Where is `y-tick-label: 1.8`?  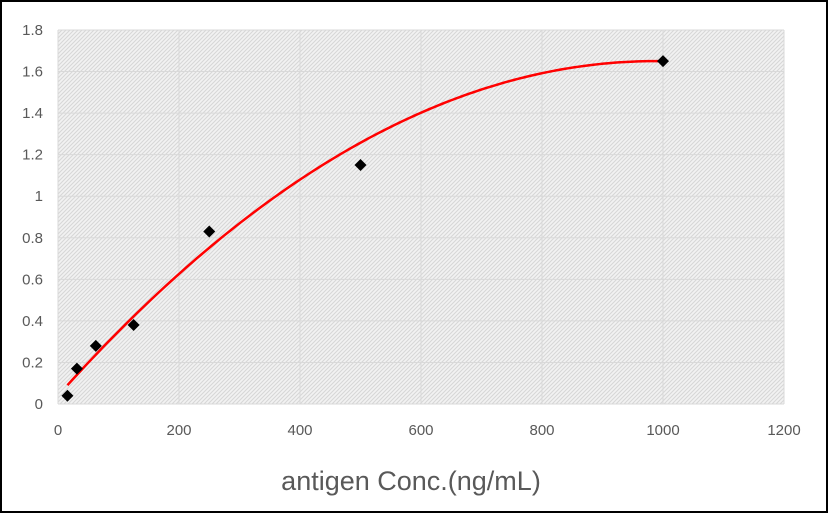
y-tick-label: 1.8 is located at coordinates (32, 30).